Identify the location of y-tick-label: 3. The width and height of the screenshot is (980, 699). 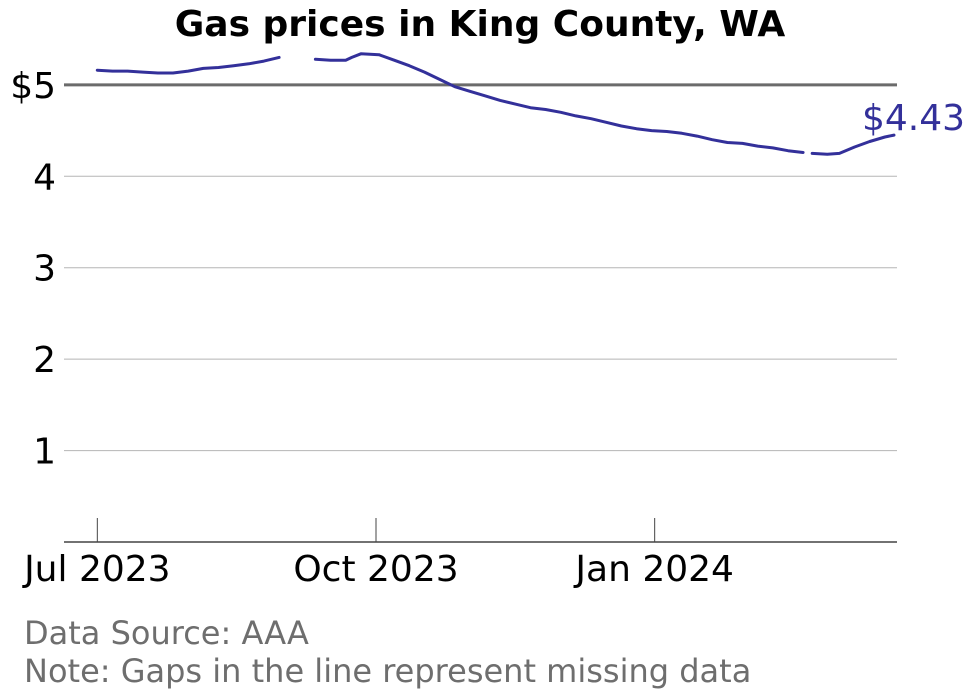
(44, 269).